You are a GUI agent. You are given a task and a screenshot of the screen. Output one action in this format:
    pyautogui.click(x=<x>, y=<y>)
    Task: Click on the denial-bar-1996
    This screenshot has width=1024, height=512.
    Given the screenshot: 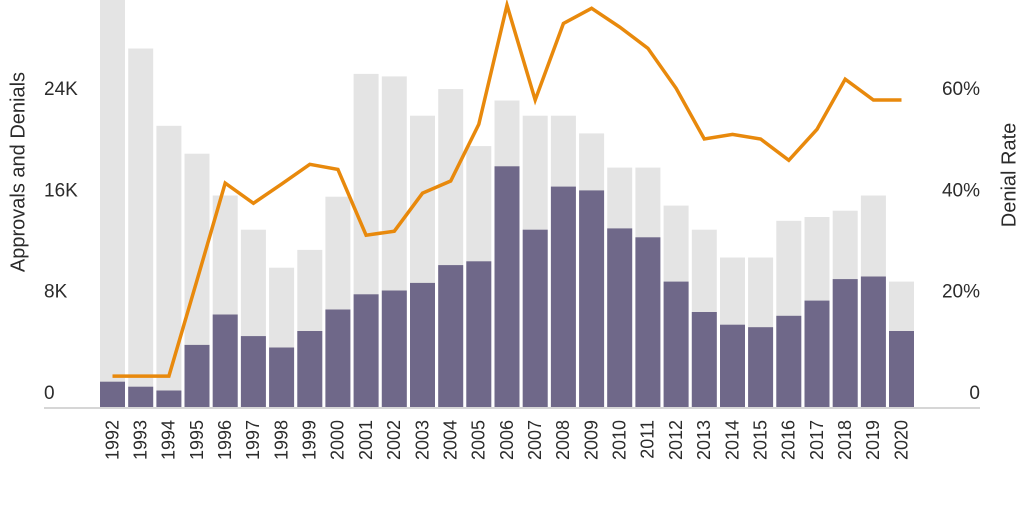 What is the action you would take?
    pyautogui.click(x=225, y=360)
    